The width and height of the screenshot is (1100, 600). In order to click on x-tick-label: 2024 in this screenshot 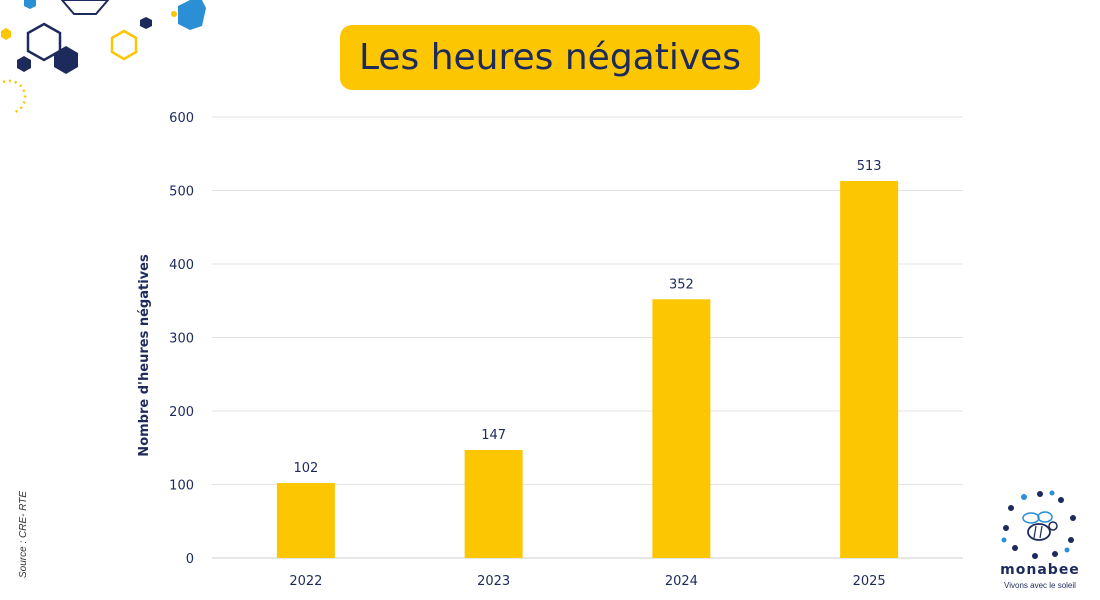, I will do `click(681, 581)`.